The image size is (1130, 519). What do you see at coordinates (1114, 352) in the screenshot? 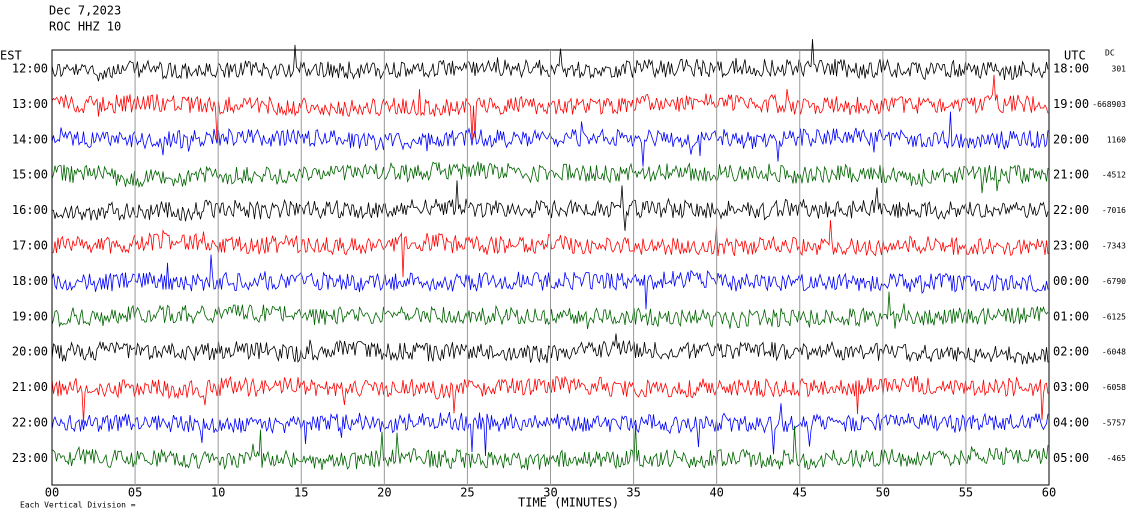
I see `dc-value: -6048` at bounding box center [1114, 352].